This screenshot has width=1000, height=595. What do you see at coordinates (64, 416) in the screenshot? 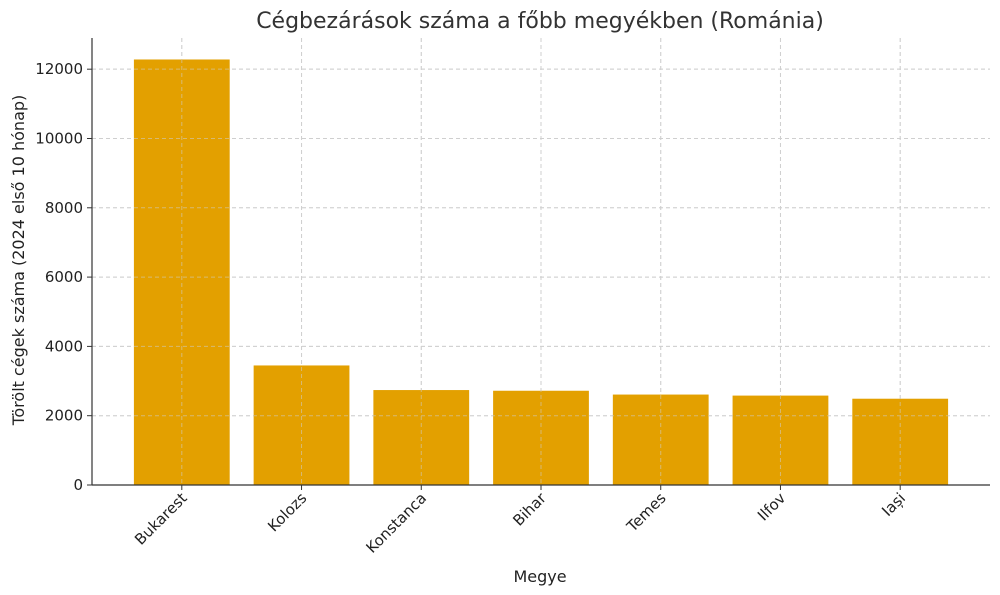
I see `y-tick-label: 2000` at bounding box center [64, 416].